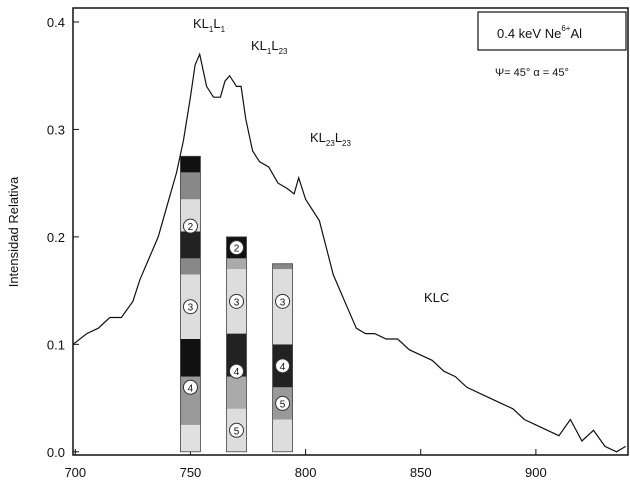 The height and width of the screenshot is (491, 630). I want to click on legend-text: 0.4 keV Ne6+Al, so click(539, 32).